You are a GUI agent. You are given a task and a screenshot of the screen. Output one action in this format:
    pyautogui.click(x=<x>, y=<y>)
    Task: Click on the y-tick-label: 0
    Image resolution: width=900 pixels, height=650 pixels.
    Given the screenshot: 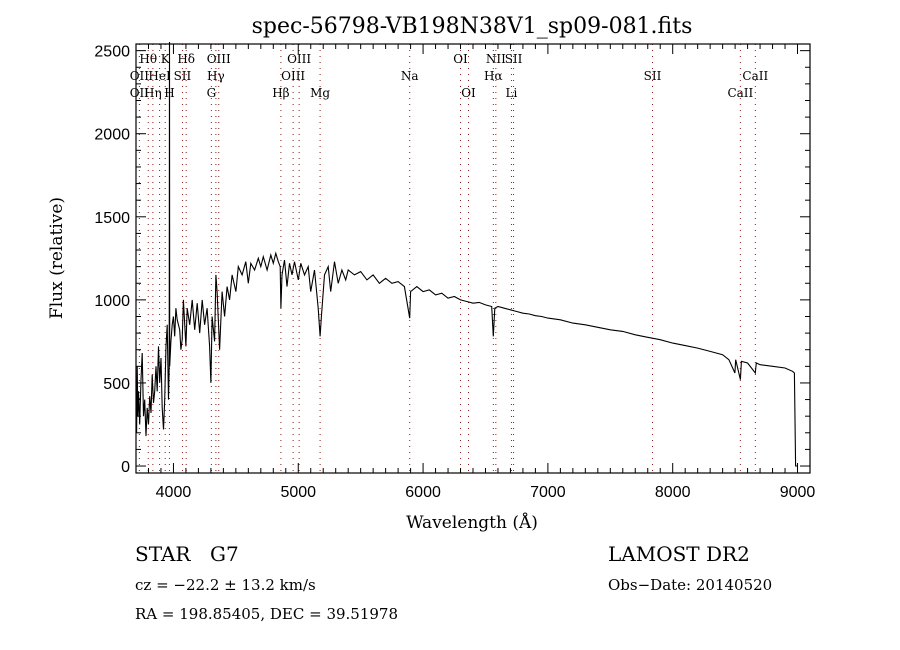 What is the action you would take?
    pyautogui.click(x=125, y=467)
    